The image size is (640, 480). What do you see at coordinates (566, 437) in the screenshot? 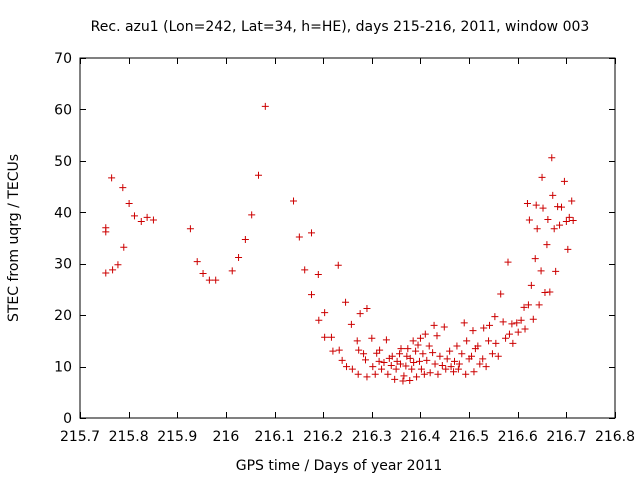
I see `x-tick-label: 216.7` at bounding box center [566, 437].